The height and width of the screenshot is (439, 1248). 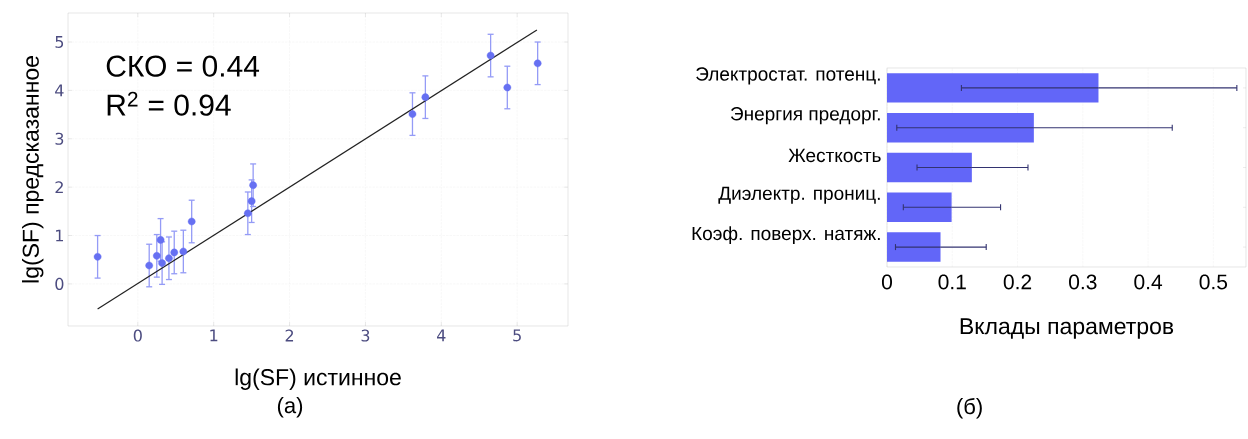 I want to click on x-tick-label: 3, so click(x=365, y=335).